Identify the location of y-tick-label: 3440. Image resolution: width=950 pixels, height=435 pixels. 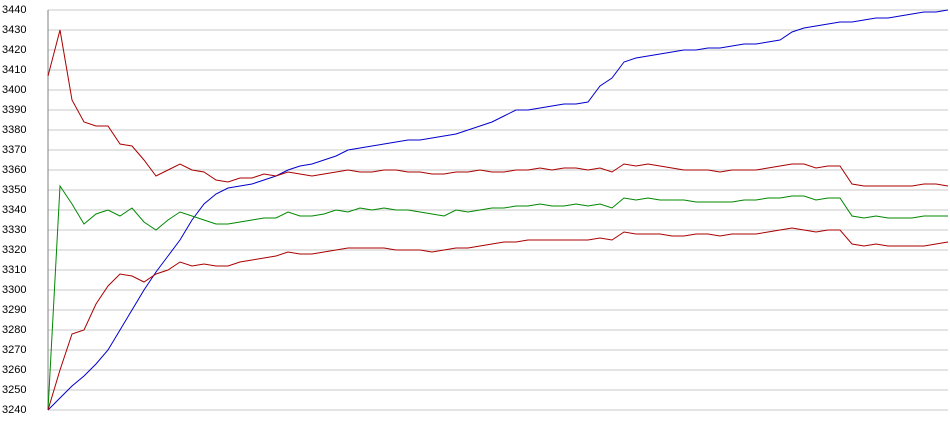
(14, 10).